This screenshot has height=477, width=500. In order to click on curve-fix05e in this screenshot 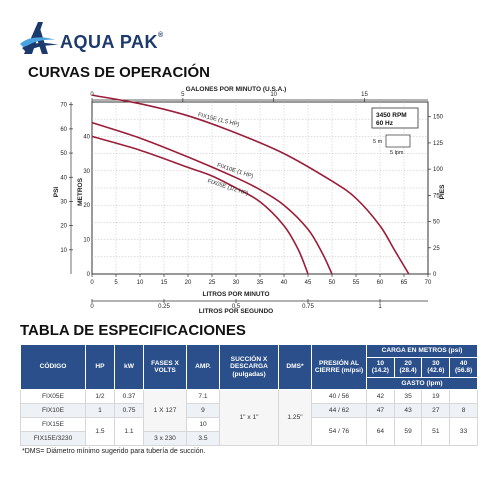, I will do `click(200, 205)`.